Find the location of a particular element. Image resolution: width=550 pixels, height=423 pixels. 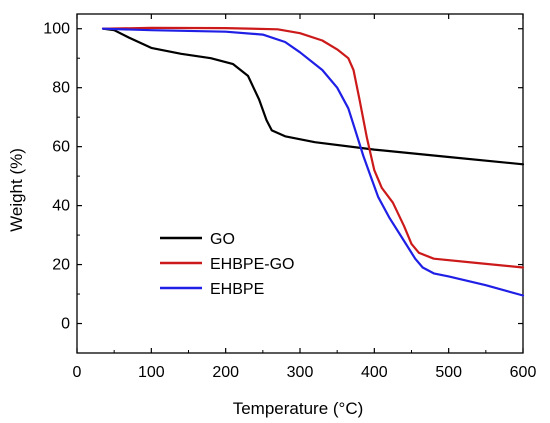

y-tick-label: 20 is located at coordinates (61, 265).